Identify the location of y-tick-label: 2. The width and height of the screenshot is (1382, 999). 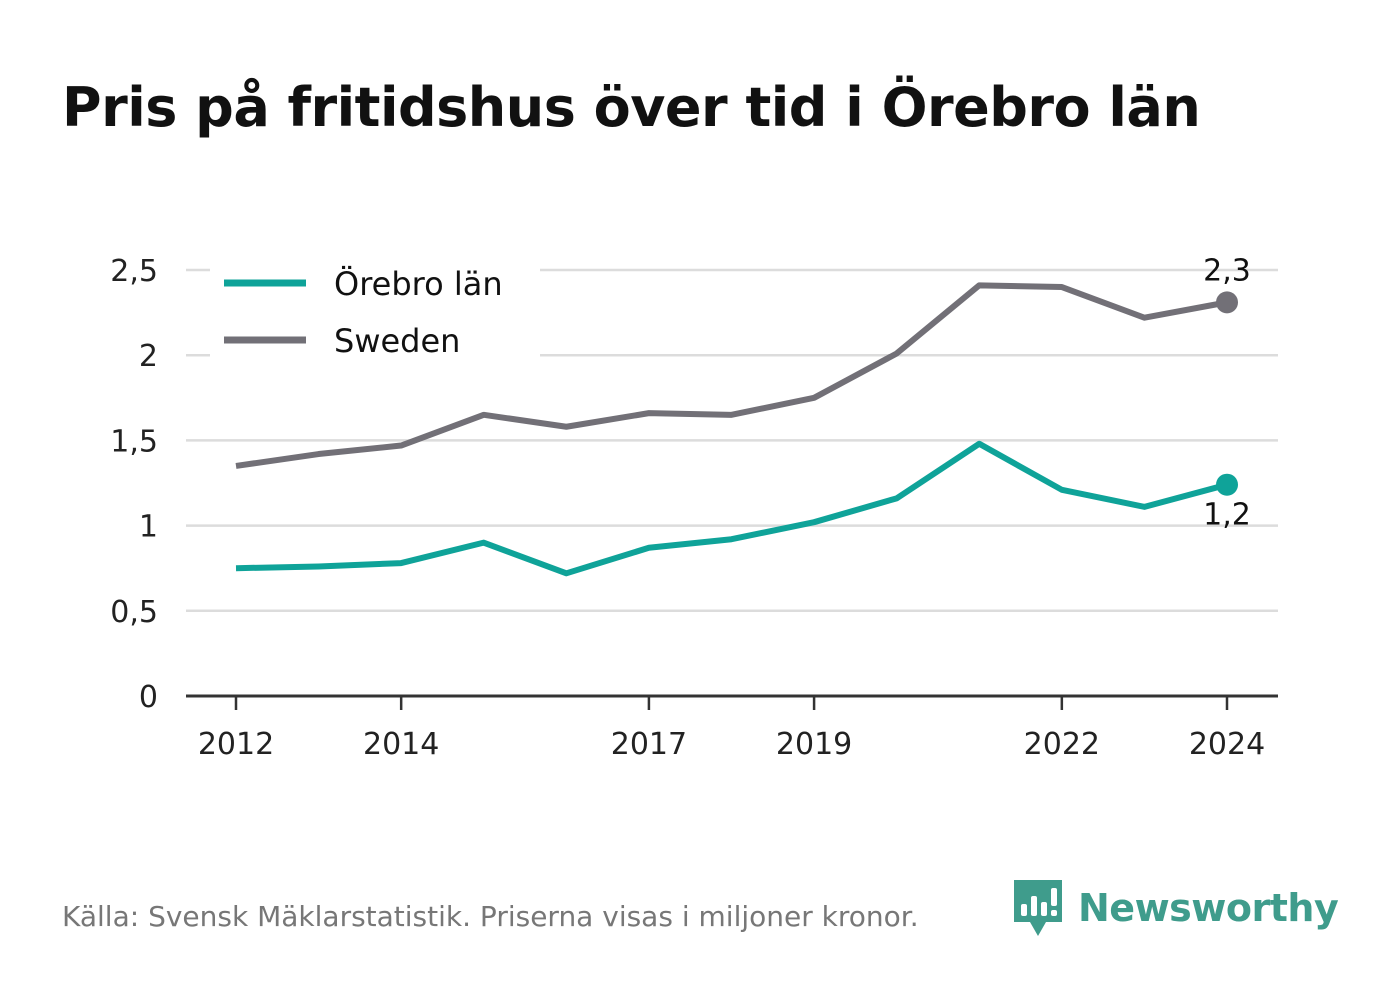
(148, 356).